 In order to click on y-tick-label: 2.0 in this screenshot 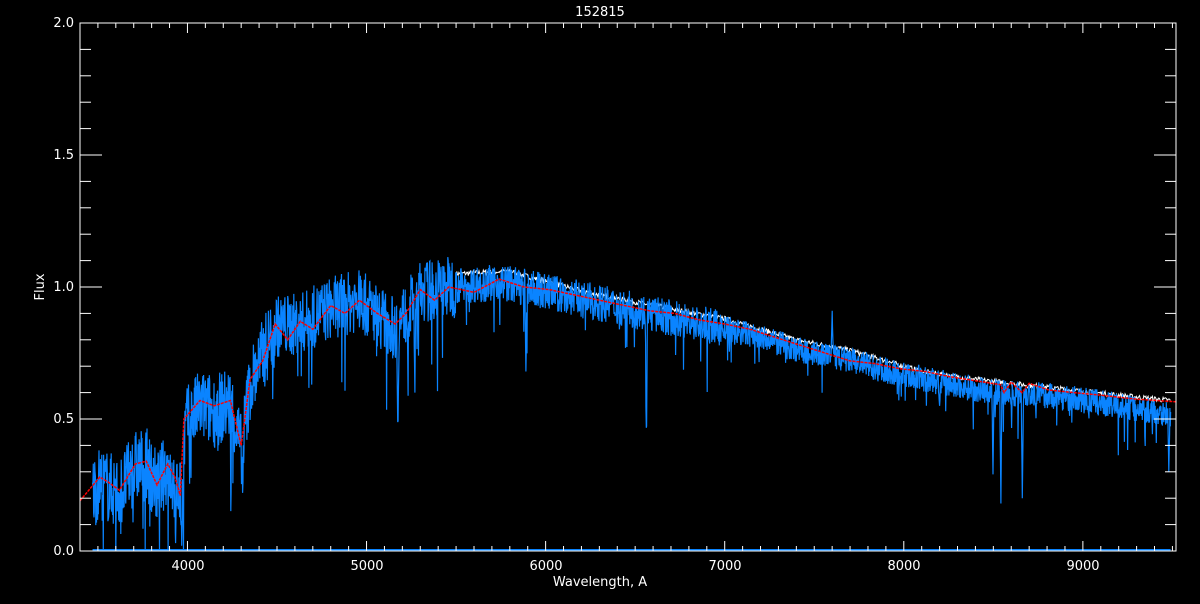, I will do `click(63, 23)`.